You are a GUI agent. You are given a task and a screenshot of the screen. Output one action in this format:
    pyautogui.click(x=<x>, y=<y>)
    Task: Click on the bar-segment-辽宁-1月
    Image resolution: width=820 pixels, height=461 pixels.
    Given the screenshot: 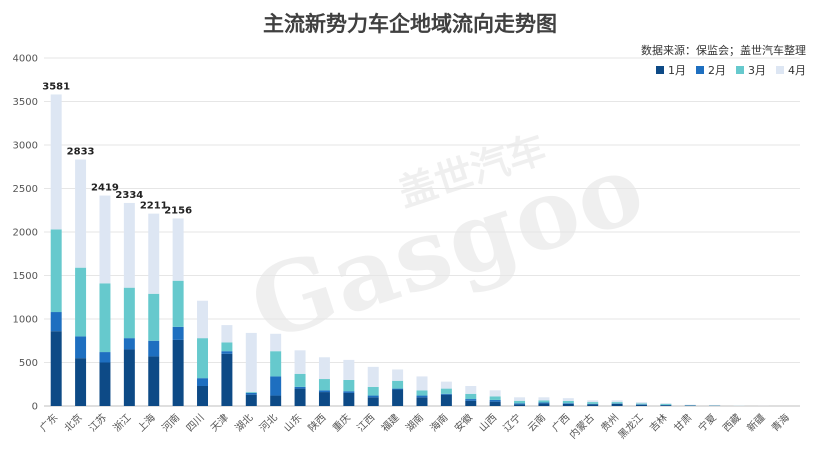 What is the action you would take?
    pyautogui.click(x=520, y=405)
    